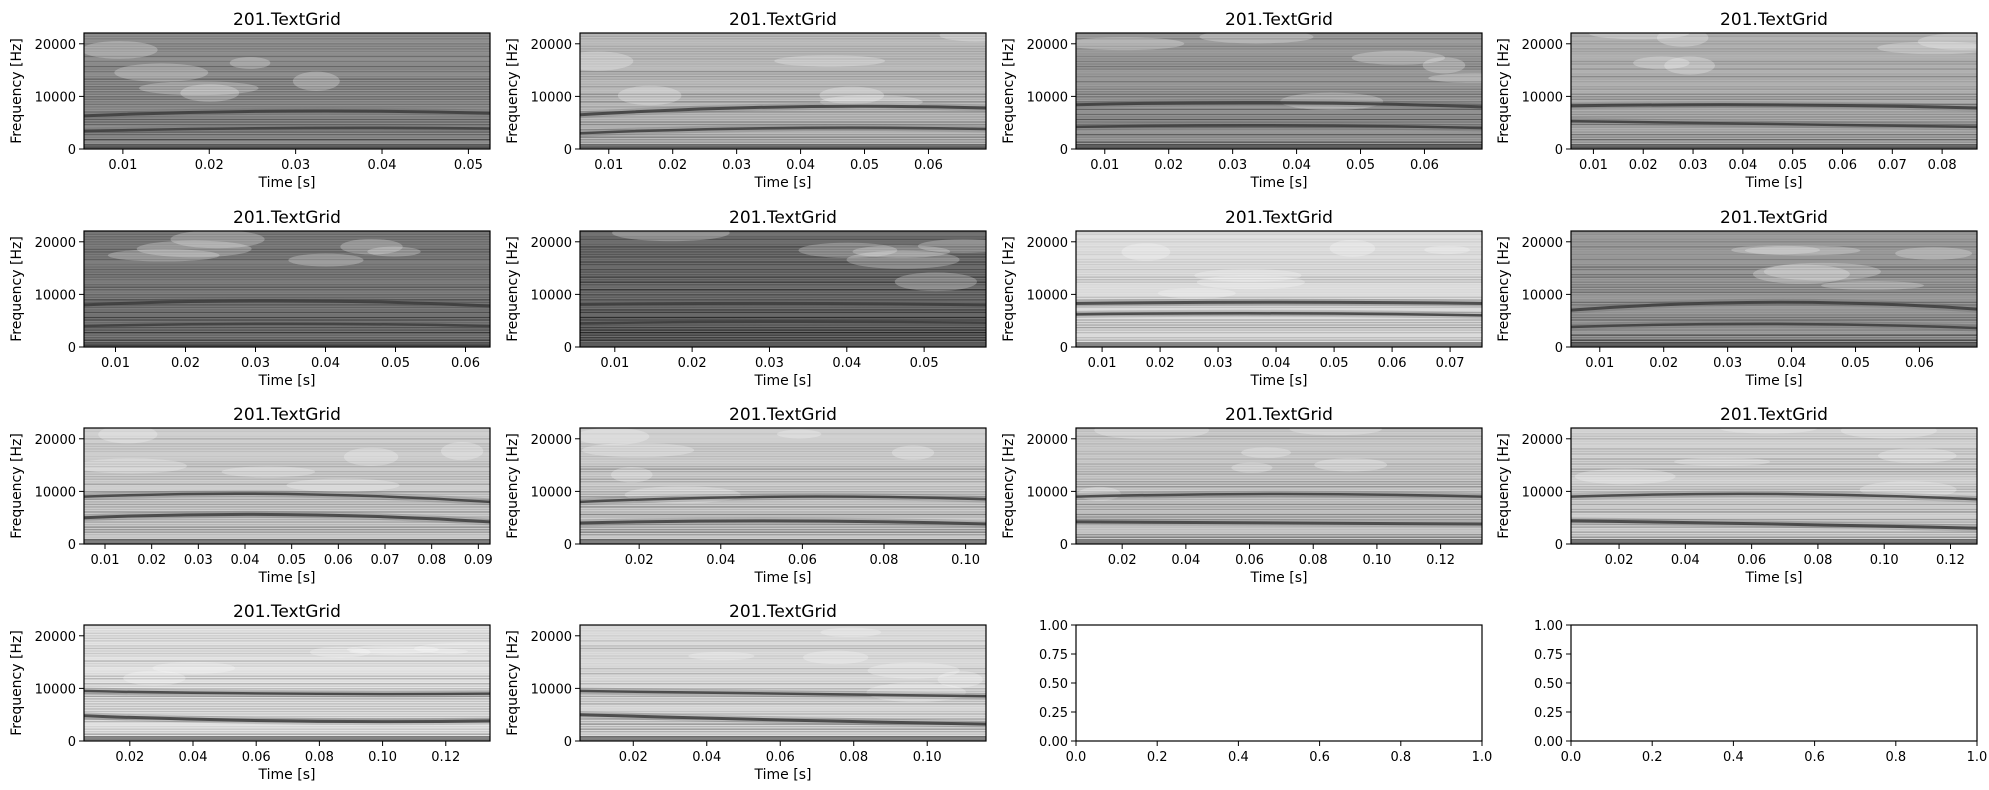 The height and width of the screenshot is (790, 1989). What do you see at coordinates (1319, 757) in the screenshot?
I see `x-tick-label: 0.6` at bounding box center [1319, 757].